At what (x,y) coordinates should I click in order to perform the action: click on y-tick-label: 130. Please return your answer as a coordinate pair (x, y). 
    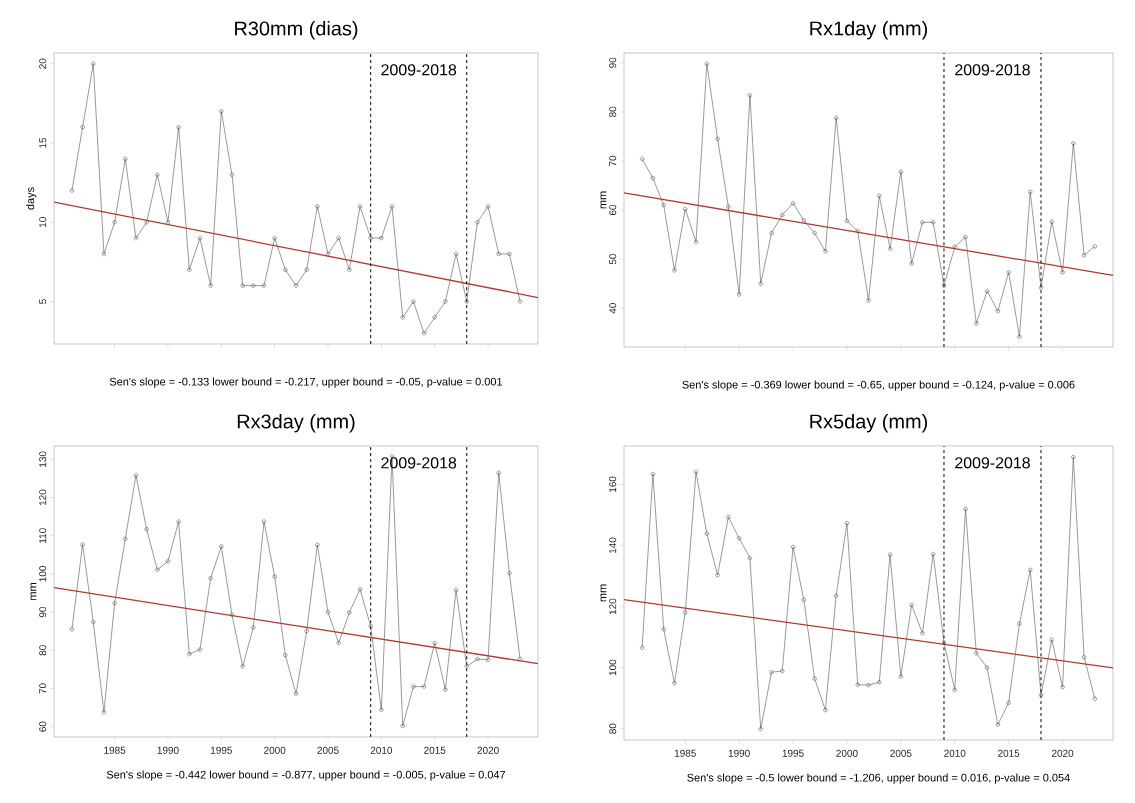
    Looking at the image, I should click on (43, 459).